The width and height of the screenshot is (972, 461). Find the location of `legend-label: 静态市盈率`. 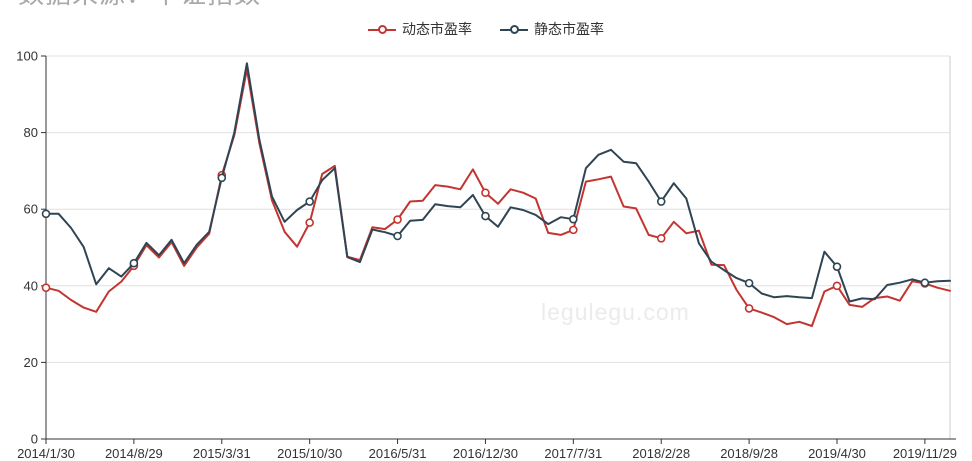

legend-label: 静态市盈率 is located at coordinates (569, 29).